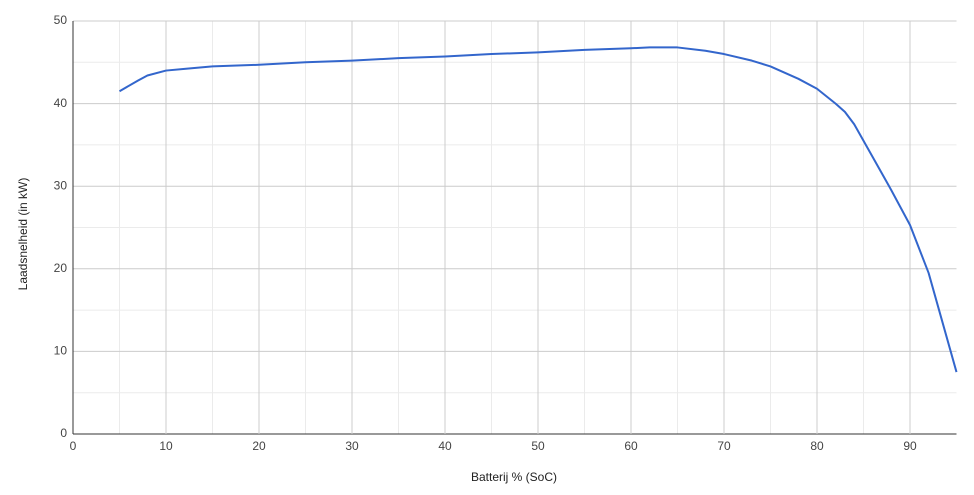  What do you see at coordinates (61, 103) in the screenshot?
I see `y-tick-label: 40` at bounding box center [61, 103].